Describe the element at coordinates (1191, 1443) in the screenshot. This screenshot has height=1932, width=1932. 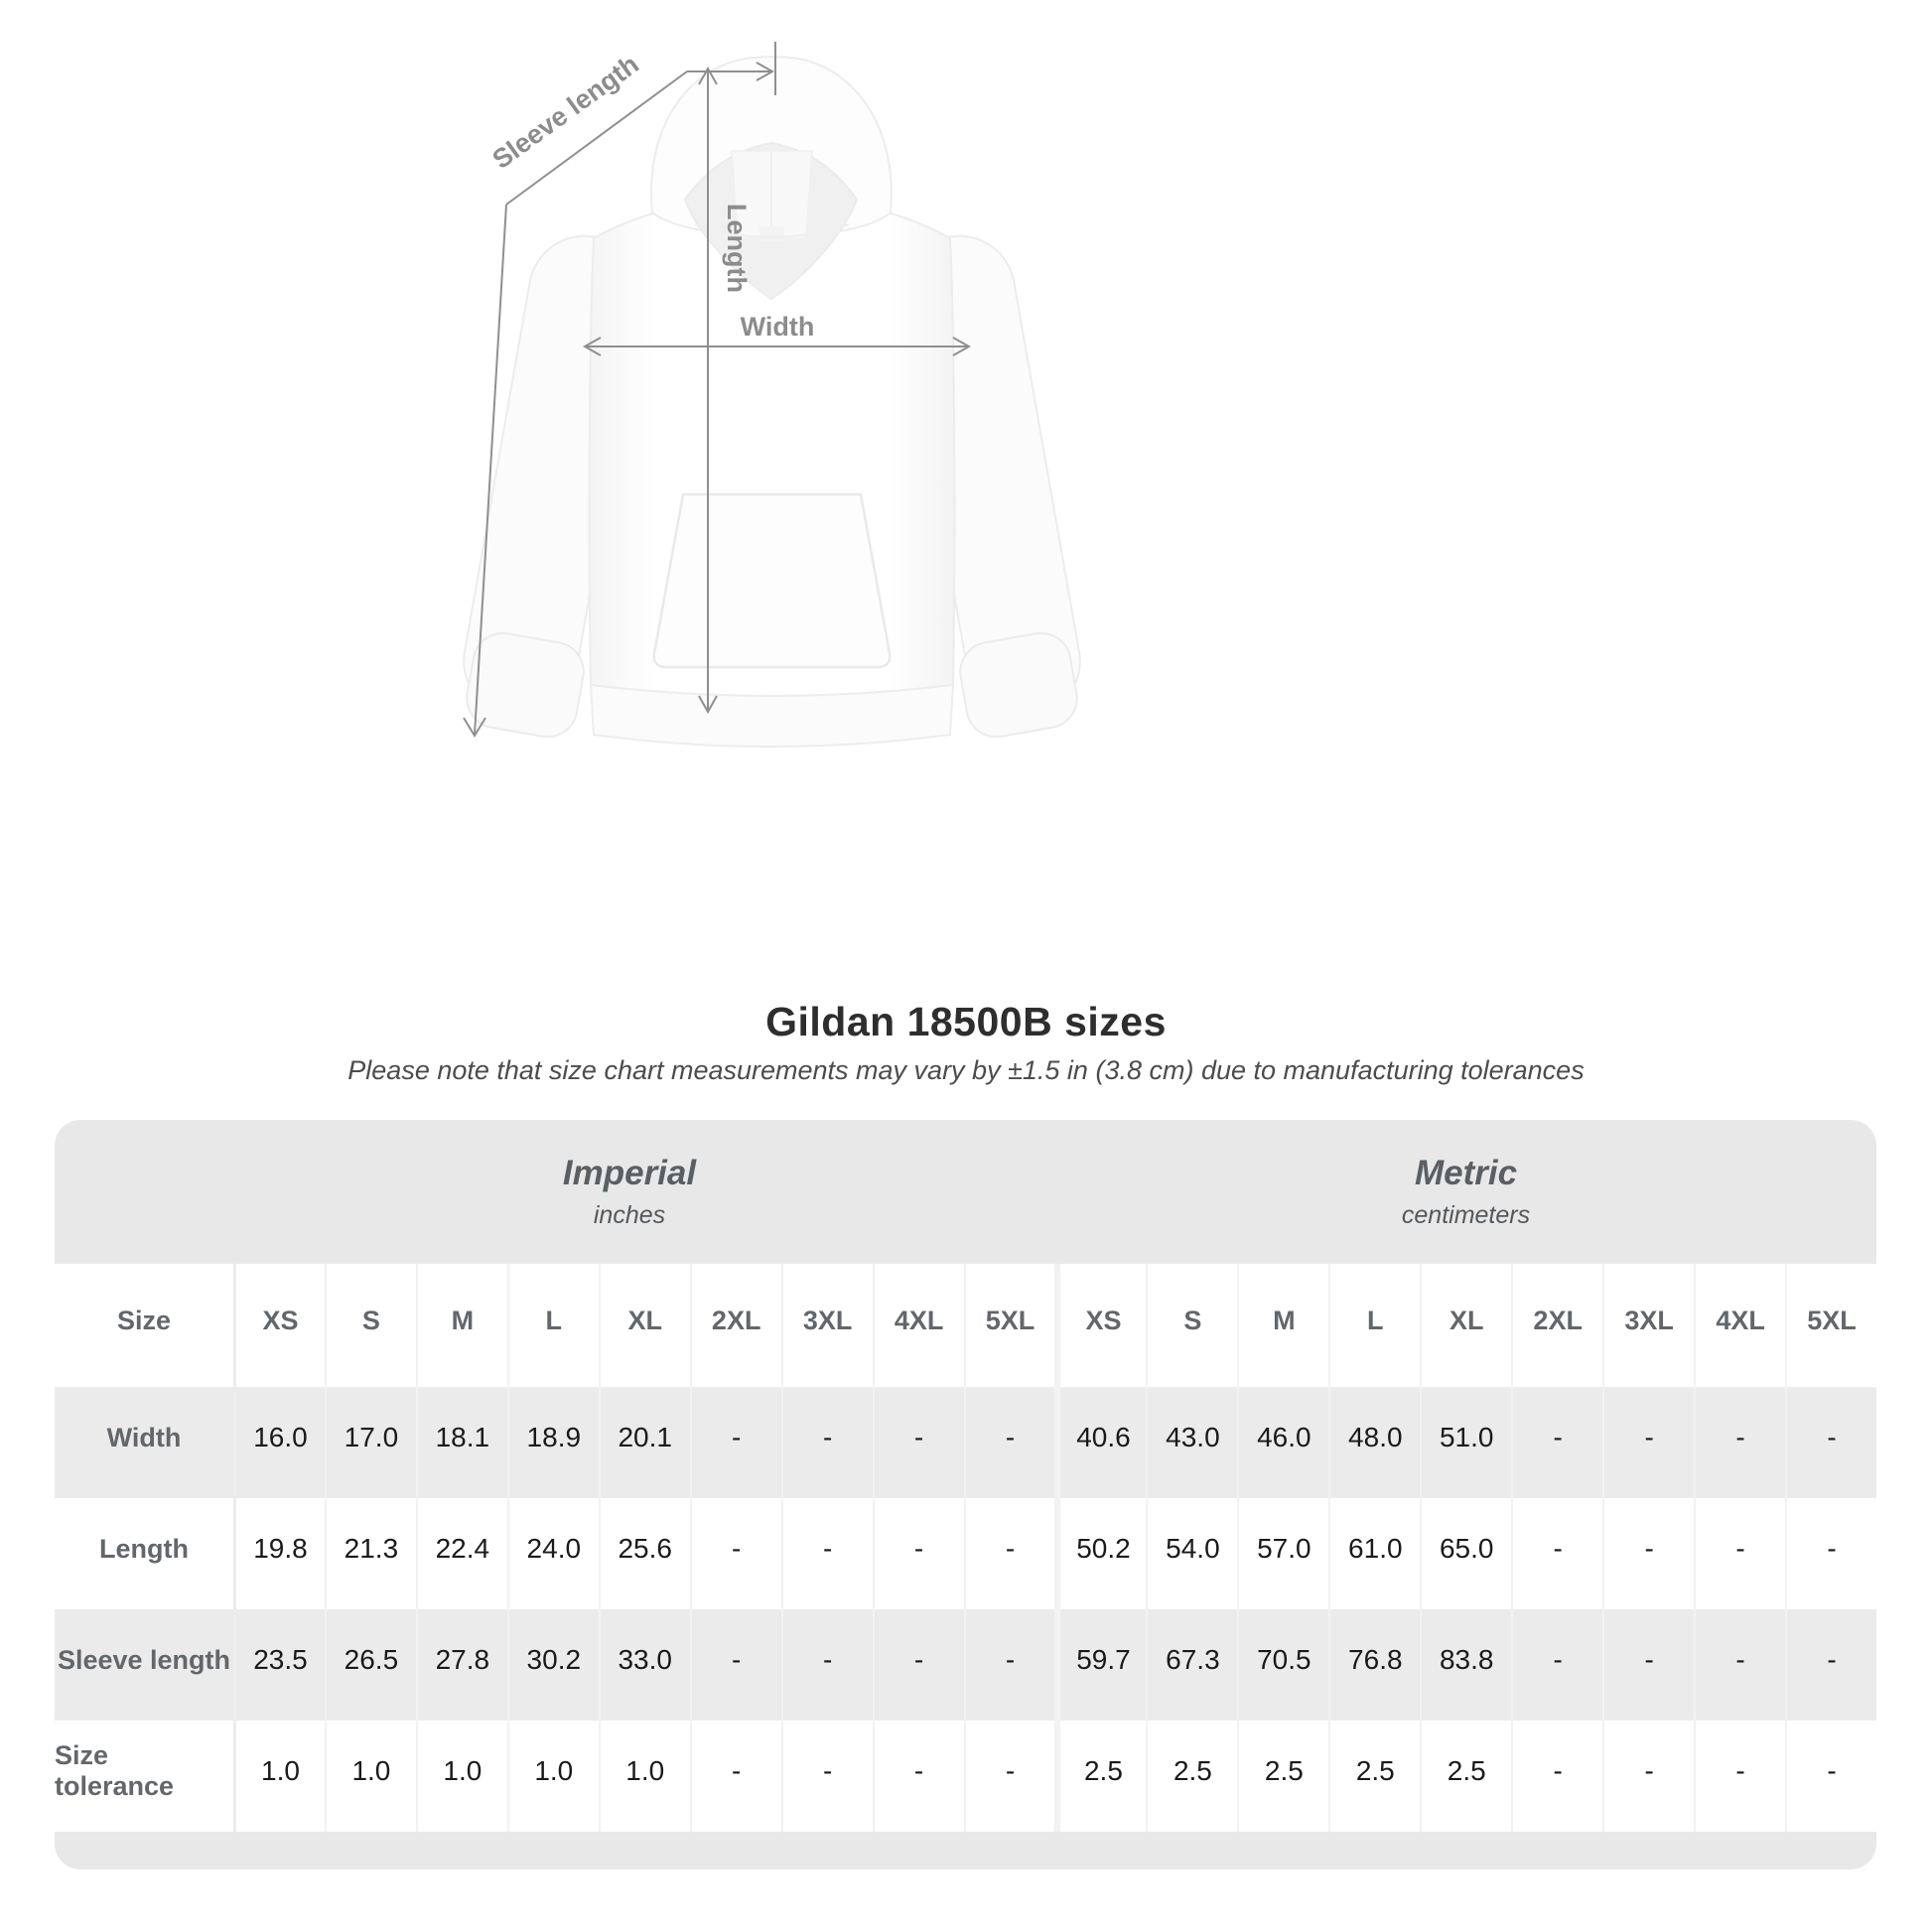
I see `value-cell: 43.0` at that location.